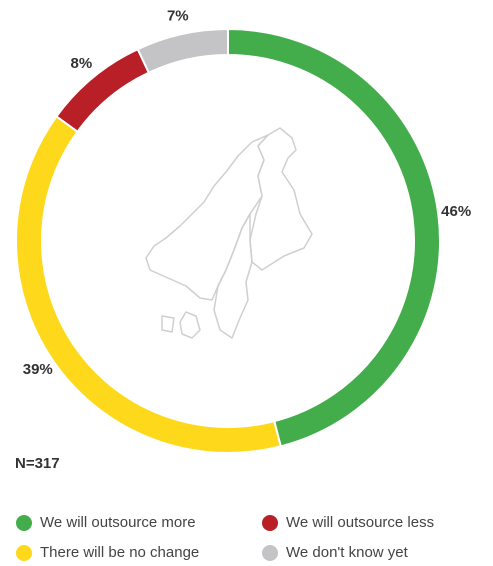 The image size is (493, 566). Describe the element at coordinates (119, 552) in the screenshot. I see `legend-label: There will be no change` at that location.